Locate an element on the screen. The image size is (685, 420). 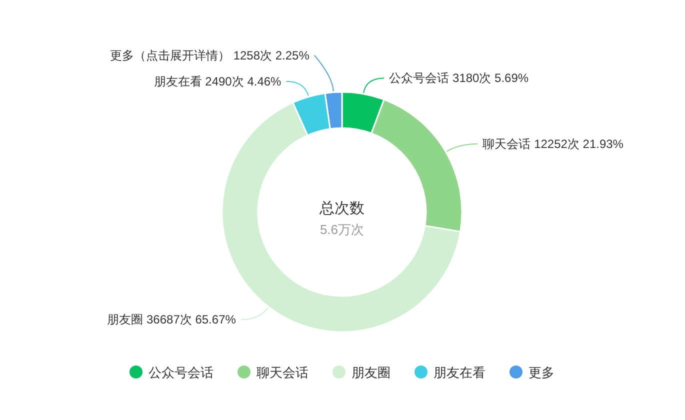
legend-label: 聊天会话 is located at coordinates (282, 372).